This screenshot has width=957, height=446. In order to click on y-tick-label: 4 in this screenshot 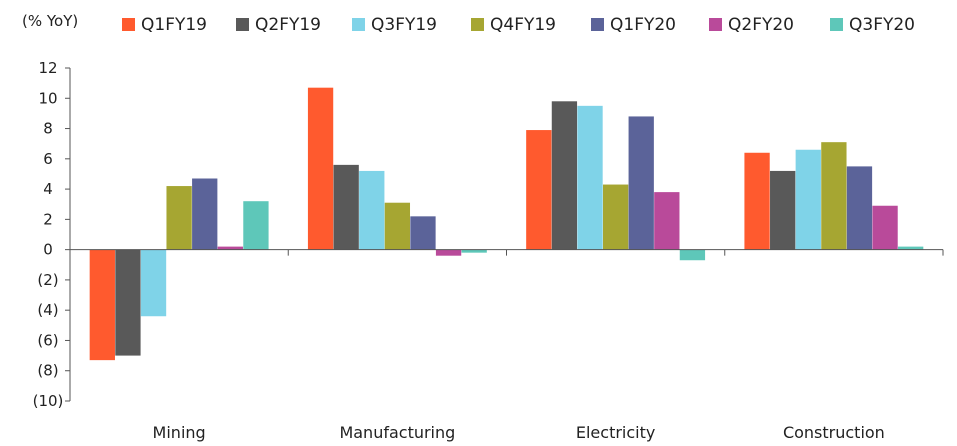, I will do `click(48, 189)`.